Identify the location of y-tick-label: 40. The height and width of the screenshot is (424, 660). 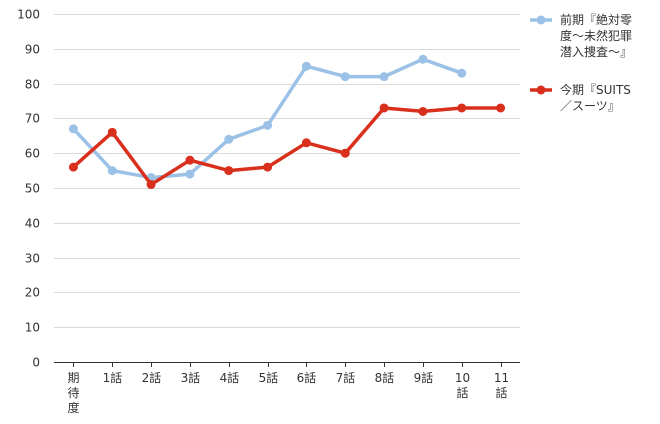
(32, 224).